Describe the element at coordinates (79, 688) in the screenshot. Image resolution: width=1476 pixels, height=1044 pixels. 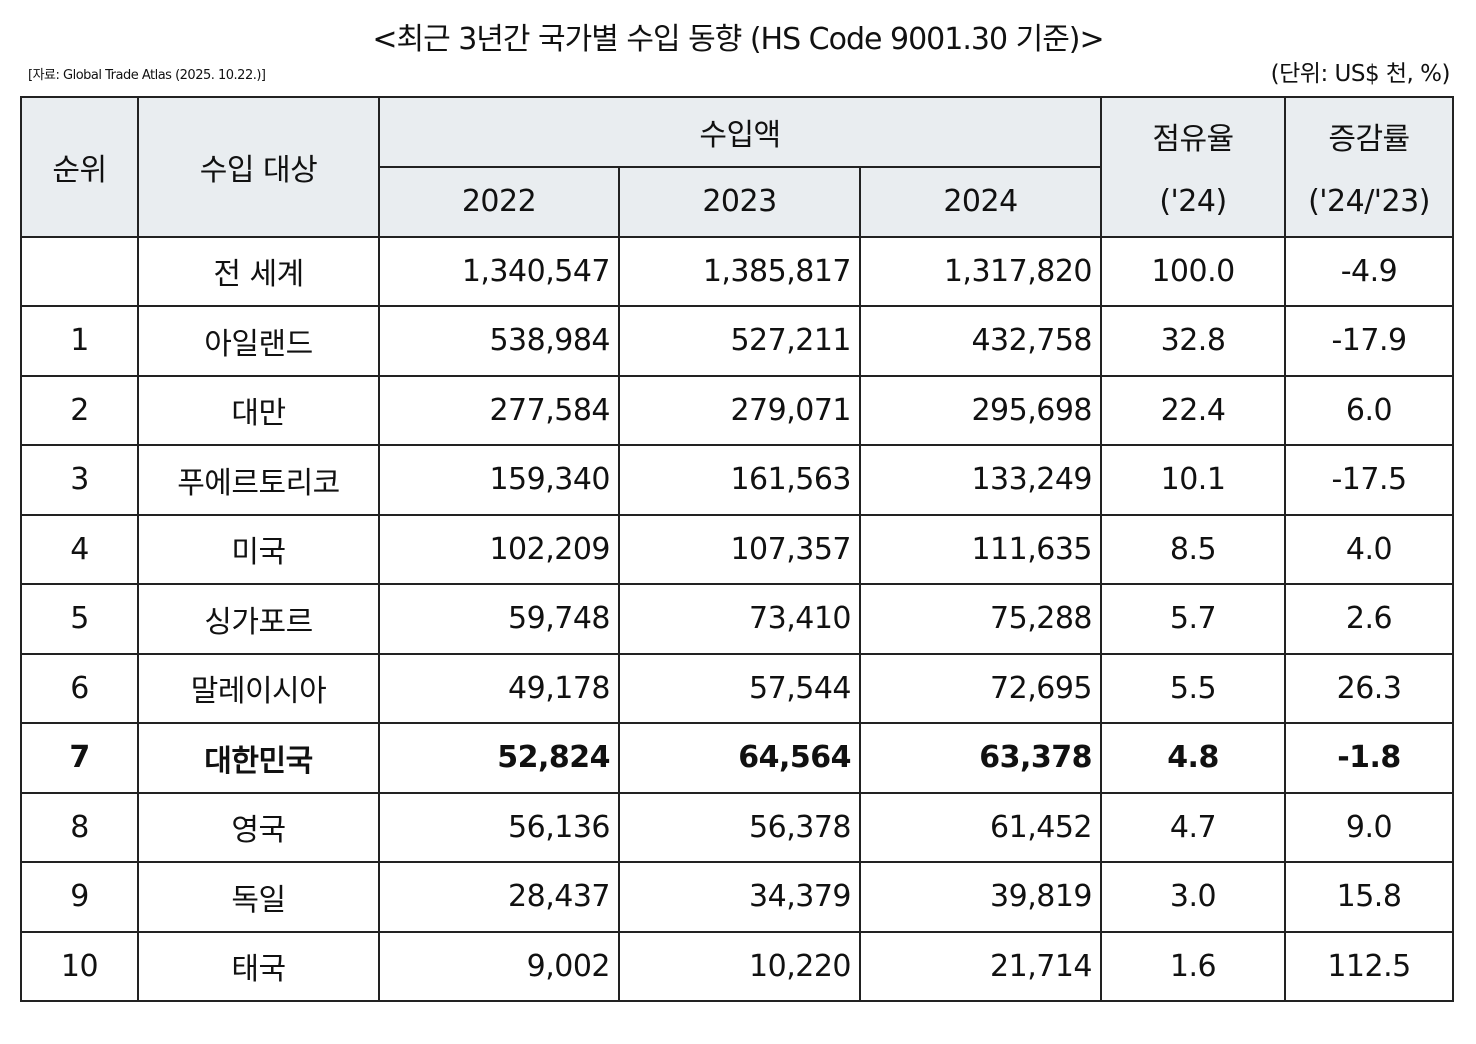
I see `rank-cell: 6` at that location.